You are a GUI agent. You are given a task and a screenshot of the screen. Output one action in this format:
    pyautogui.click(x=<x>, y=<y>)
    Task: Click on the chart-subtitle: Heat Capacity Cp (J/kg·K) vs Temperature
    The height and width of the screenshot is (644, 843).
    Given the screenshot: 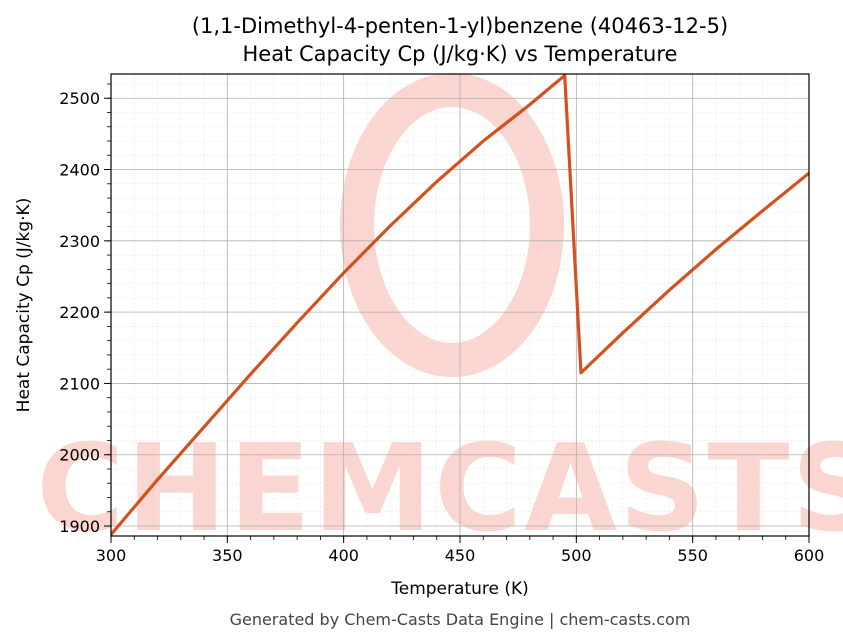 What is the action you would take?
    pyautogui.click(x=460, y=54)
    